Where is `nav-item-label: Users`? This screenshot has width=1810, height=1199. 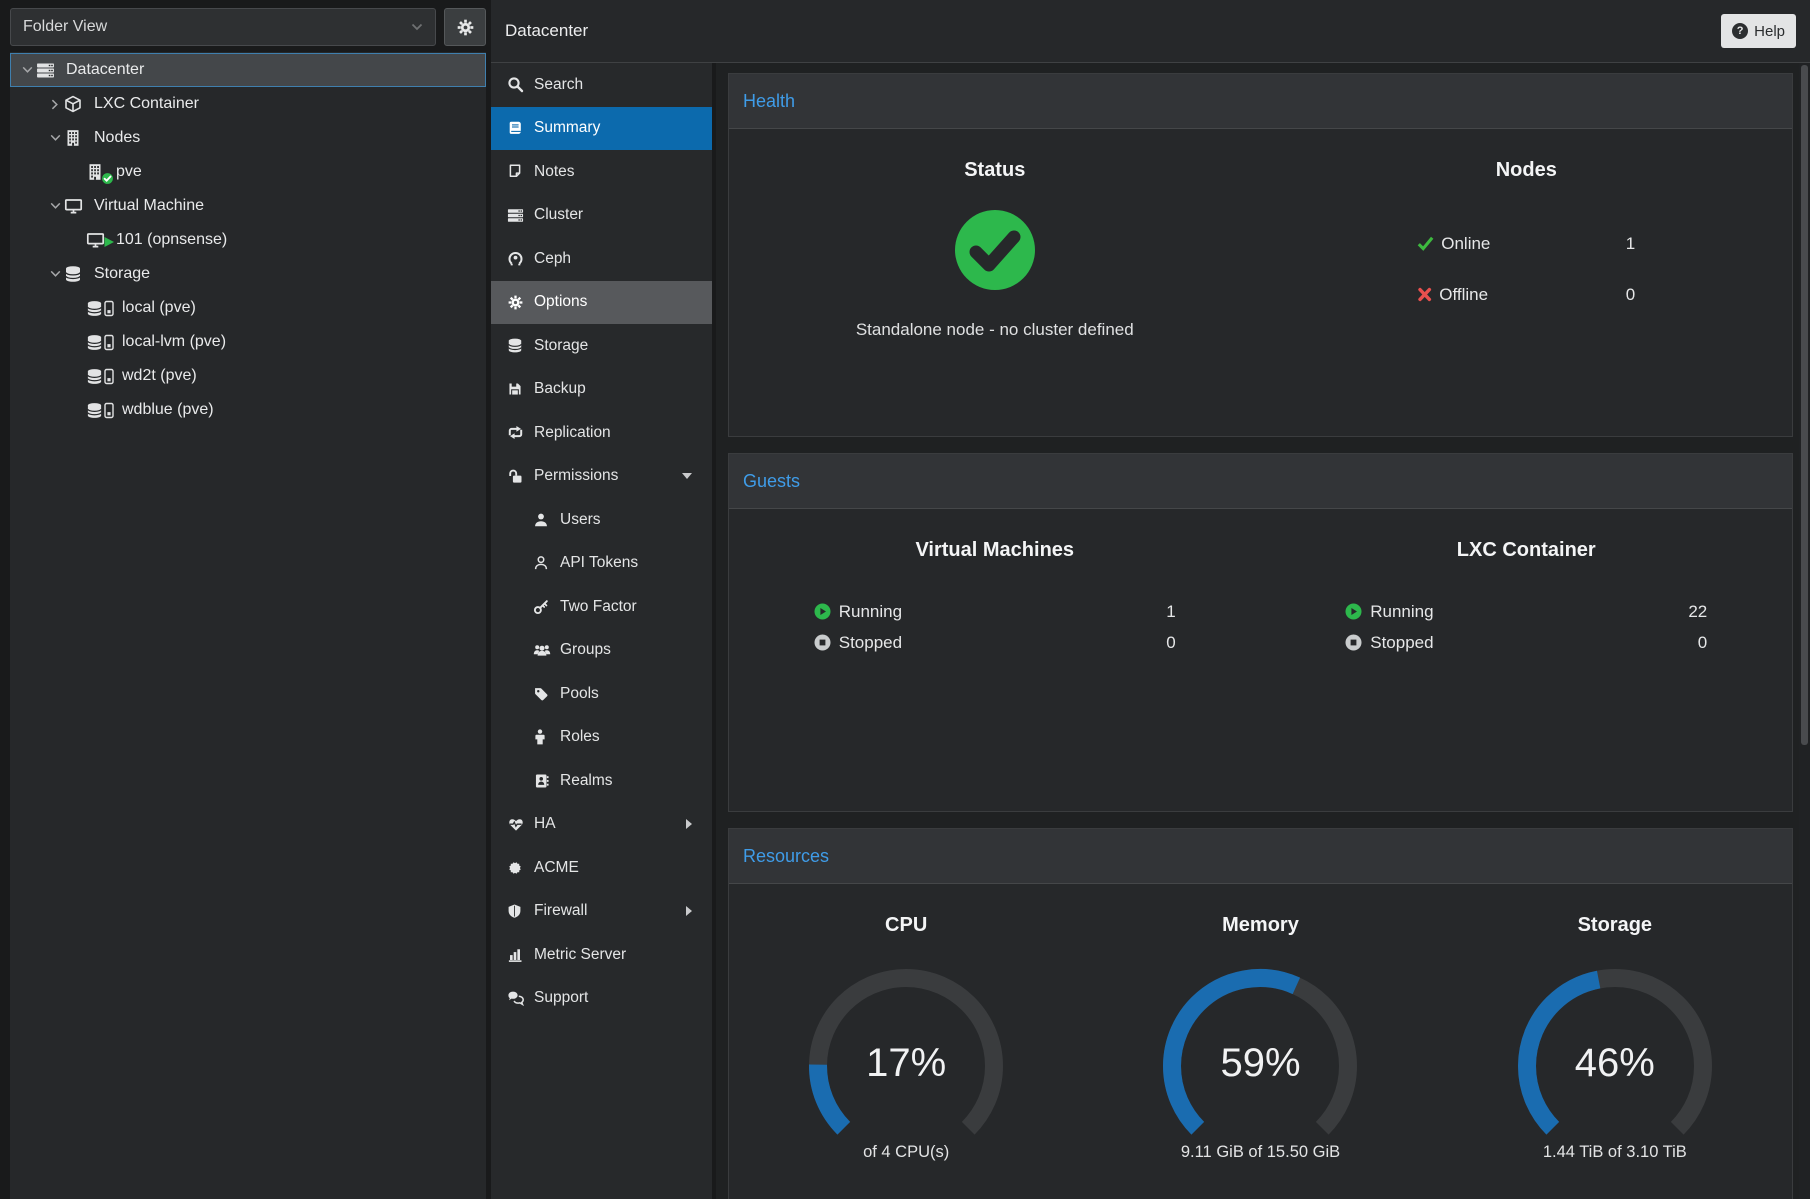
nav-item-label: Users is located at coordinates (580, 519).